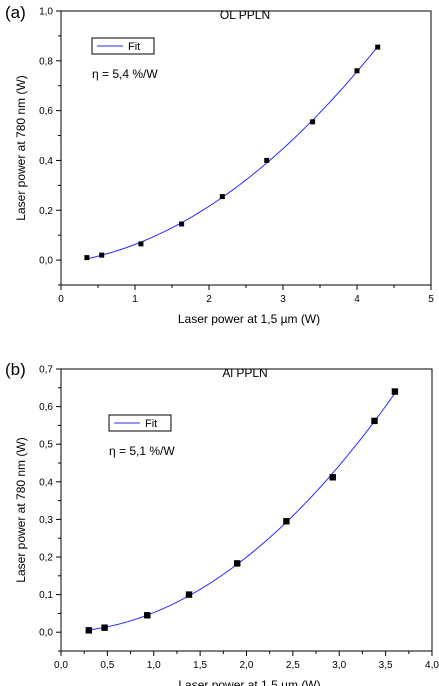 The height and width of the screenshot is (686, 439). Describe the element at coordinates (46, 520) in the screenshot. I see `y-tick-label: 0,3` at that location.